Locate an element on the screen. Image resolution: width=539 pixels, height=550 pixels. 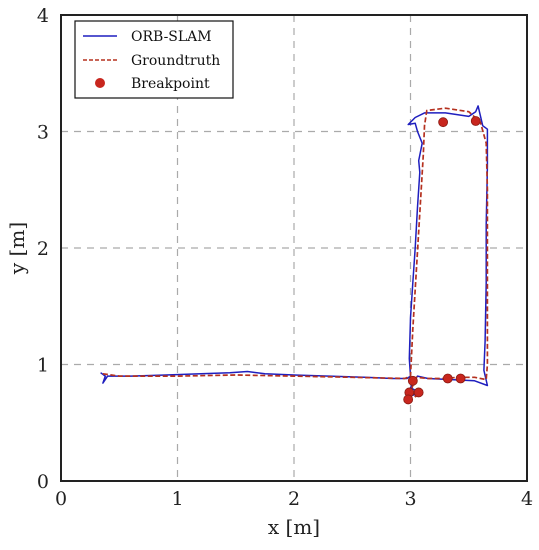
x-axis-label: x [m] is located at coordinates (294, 527).